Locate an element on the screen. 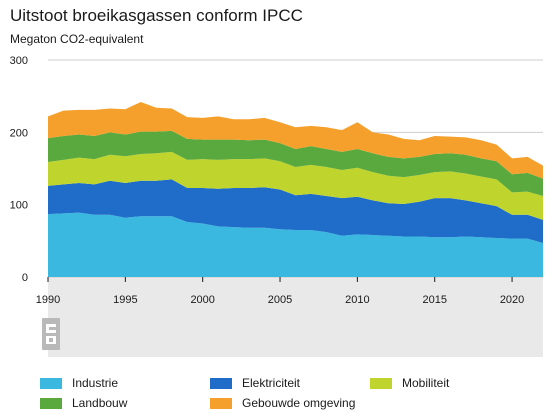  x-tick-label: 1995 is located at coordinates (125, 300).